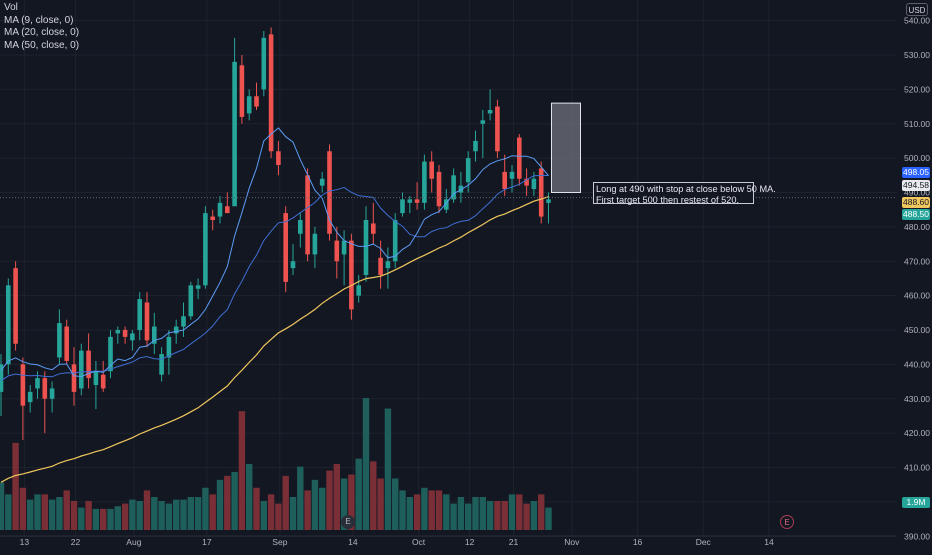 The image size is (932, 555). I want to click on y-tick-label: 390.00, so click(917, 536).